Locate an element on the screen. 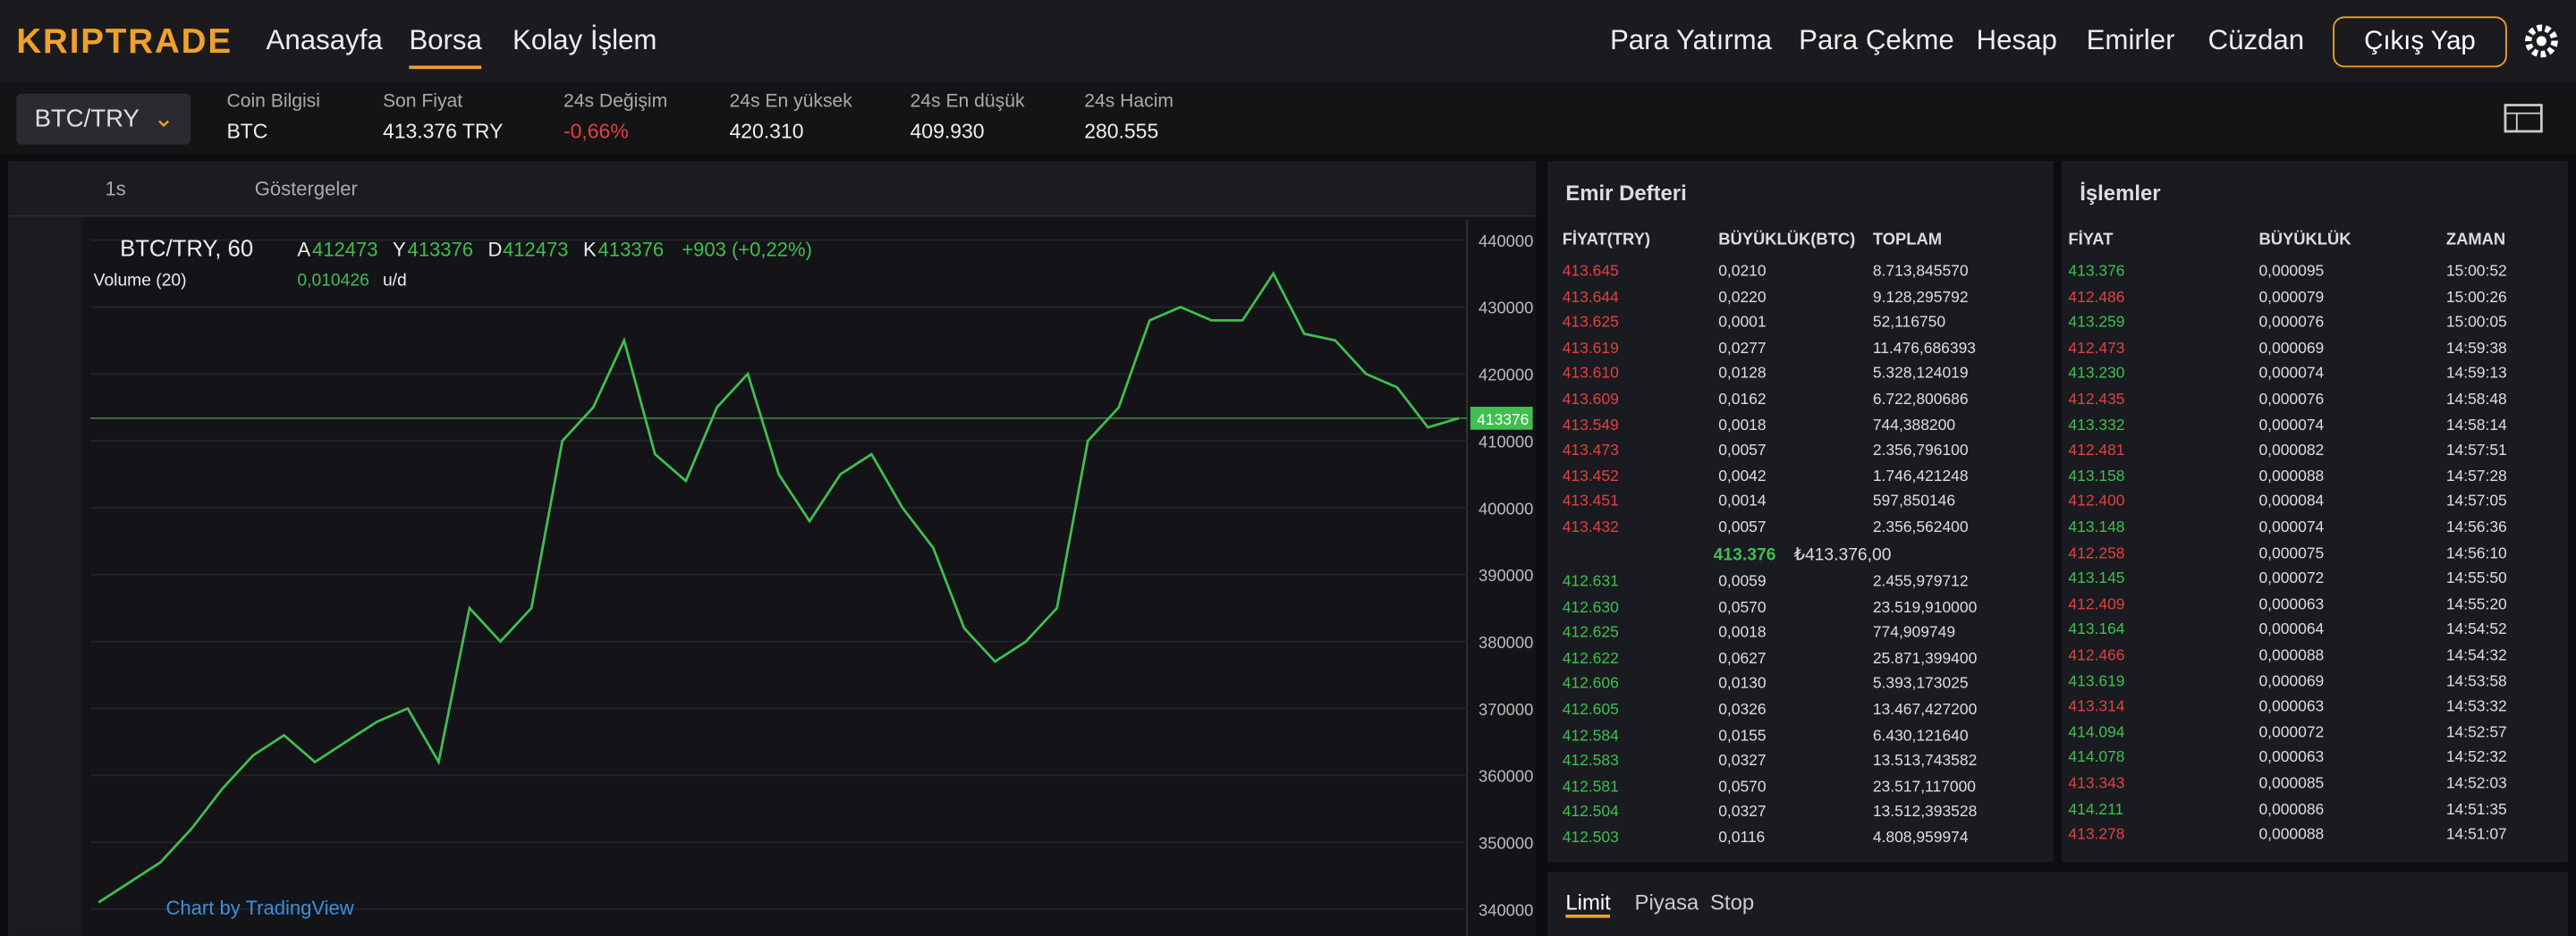 The width and height of the screenshot is (2576, 936). y-tick-label: 380000 is located at coordinates (1506, 642).